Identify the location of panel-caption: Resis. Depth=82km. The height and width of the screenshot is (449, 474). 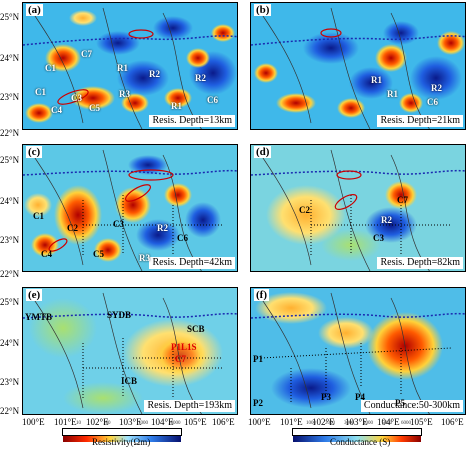
(420, 263).